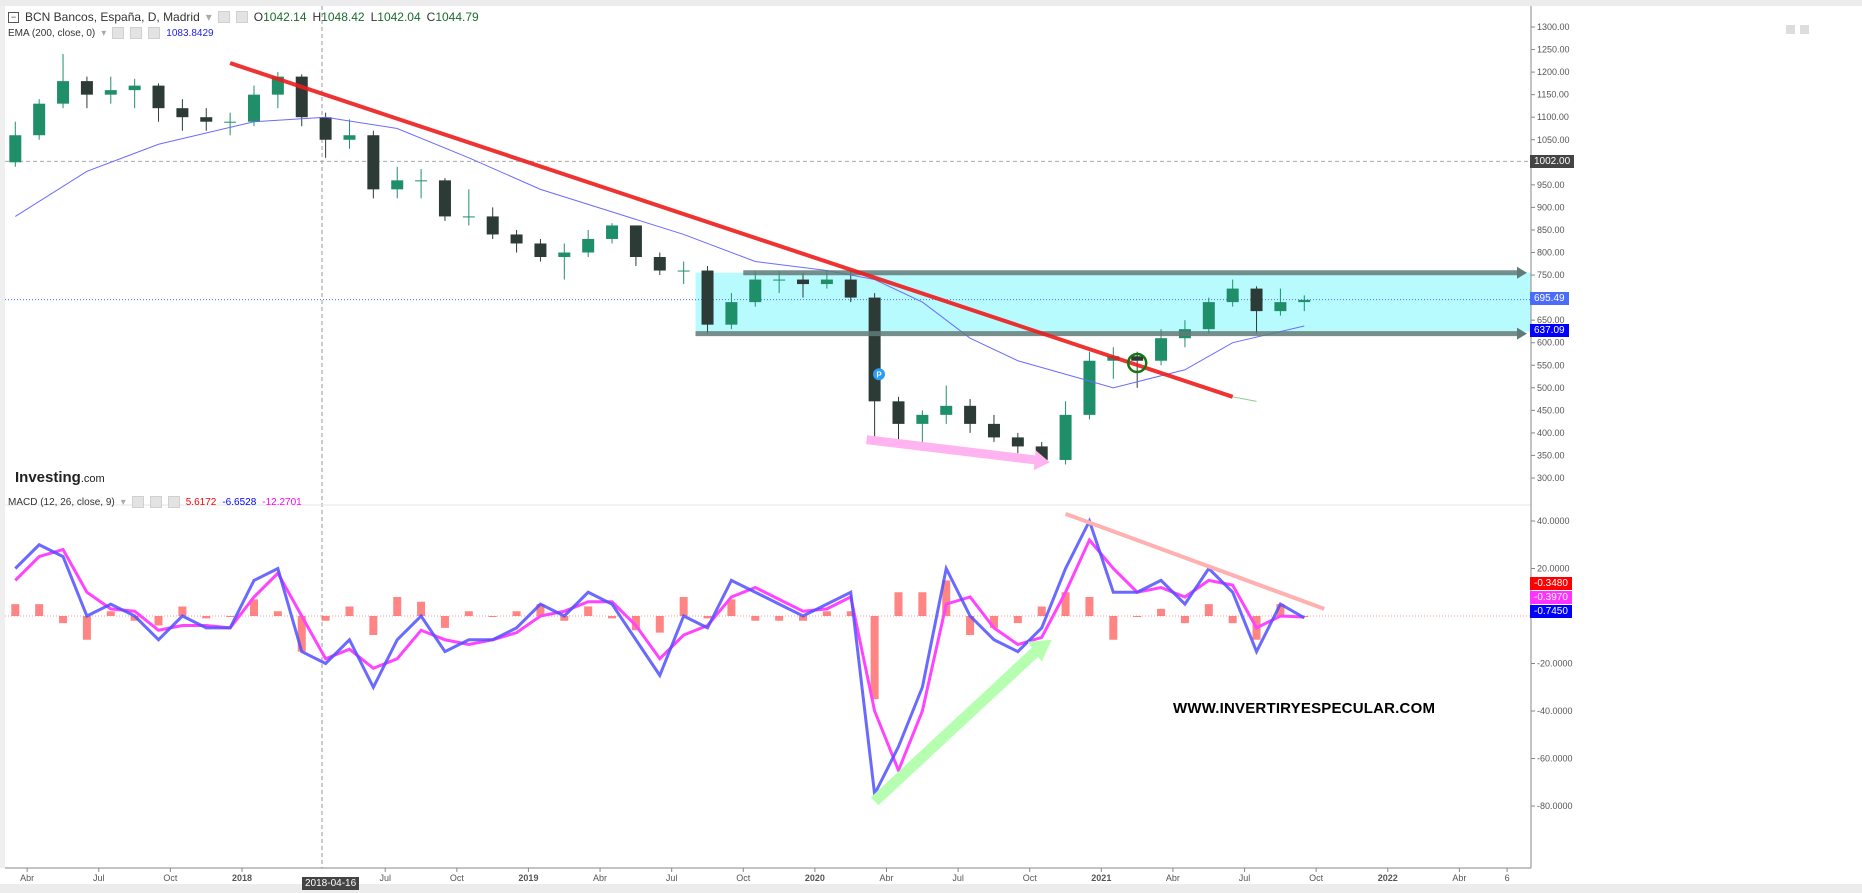 Image resolution: width=1862 pixels, height=893 pixels. Describe the element at coordinates (374, 17) in the screenshot. I see `low-label: L` at that location.